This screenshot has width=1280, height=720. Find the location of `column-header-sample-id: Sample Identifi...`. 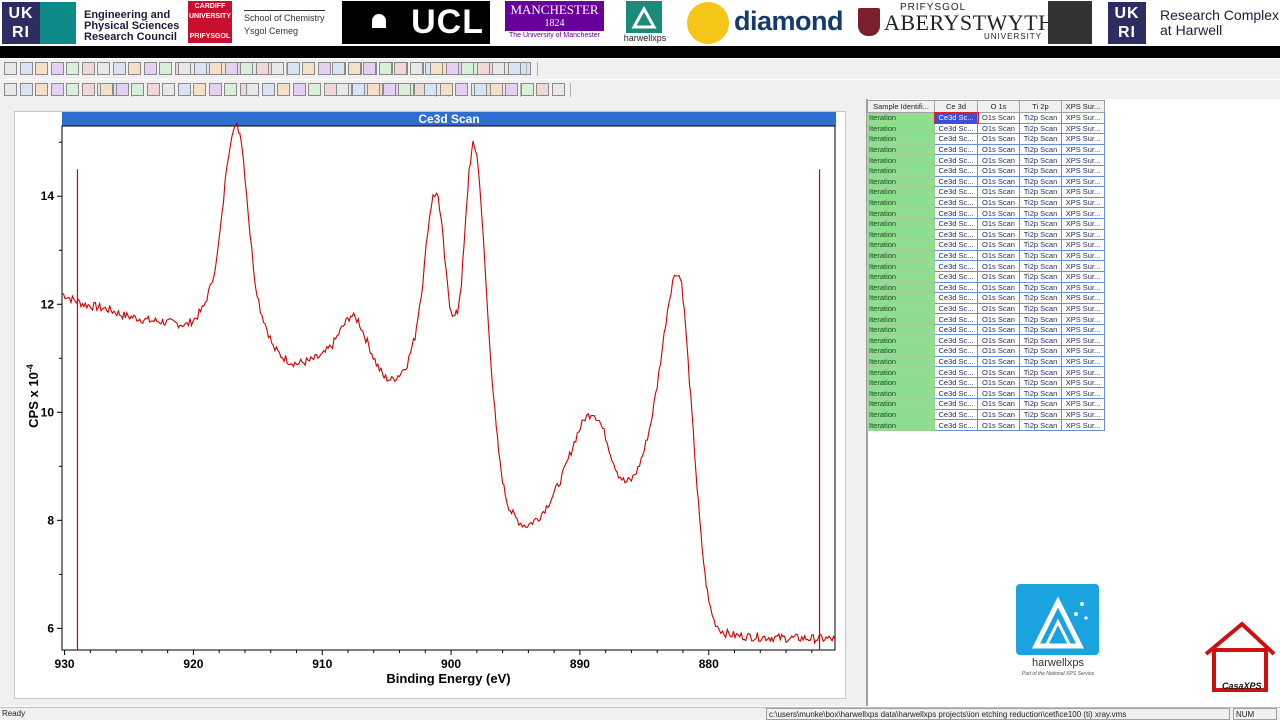

column-header-sample-id: Sample Identifi... is located at coordinates (901, 106).